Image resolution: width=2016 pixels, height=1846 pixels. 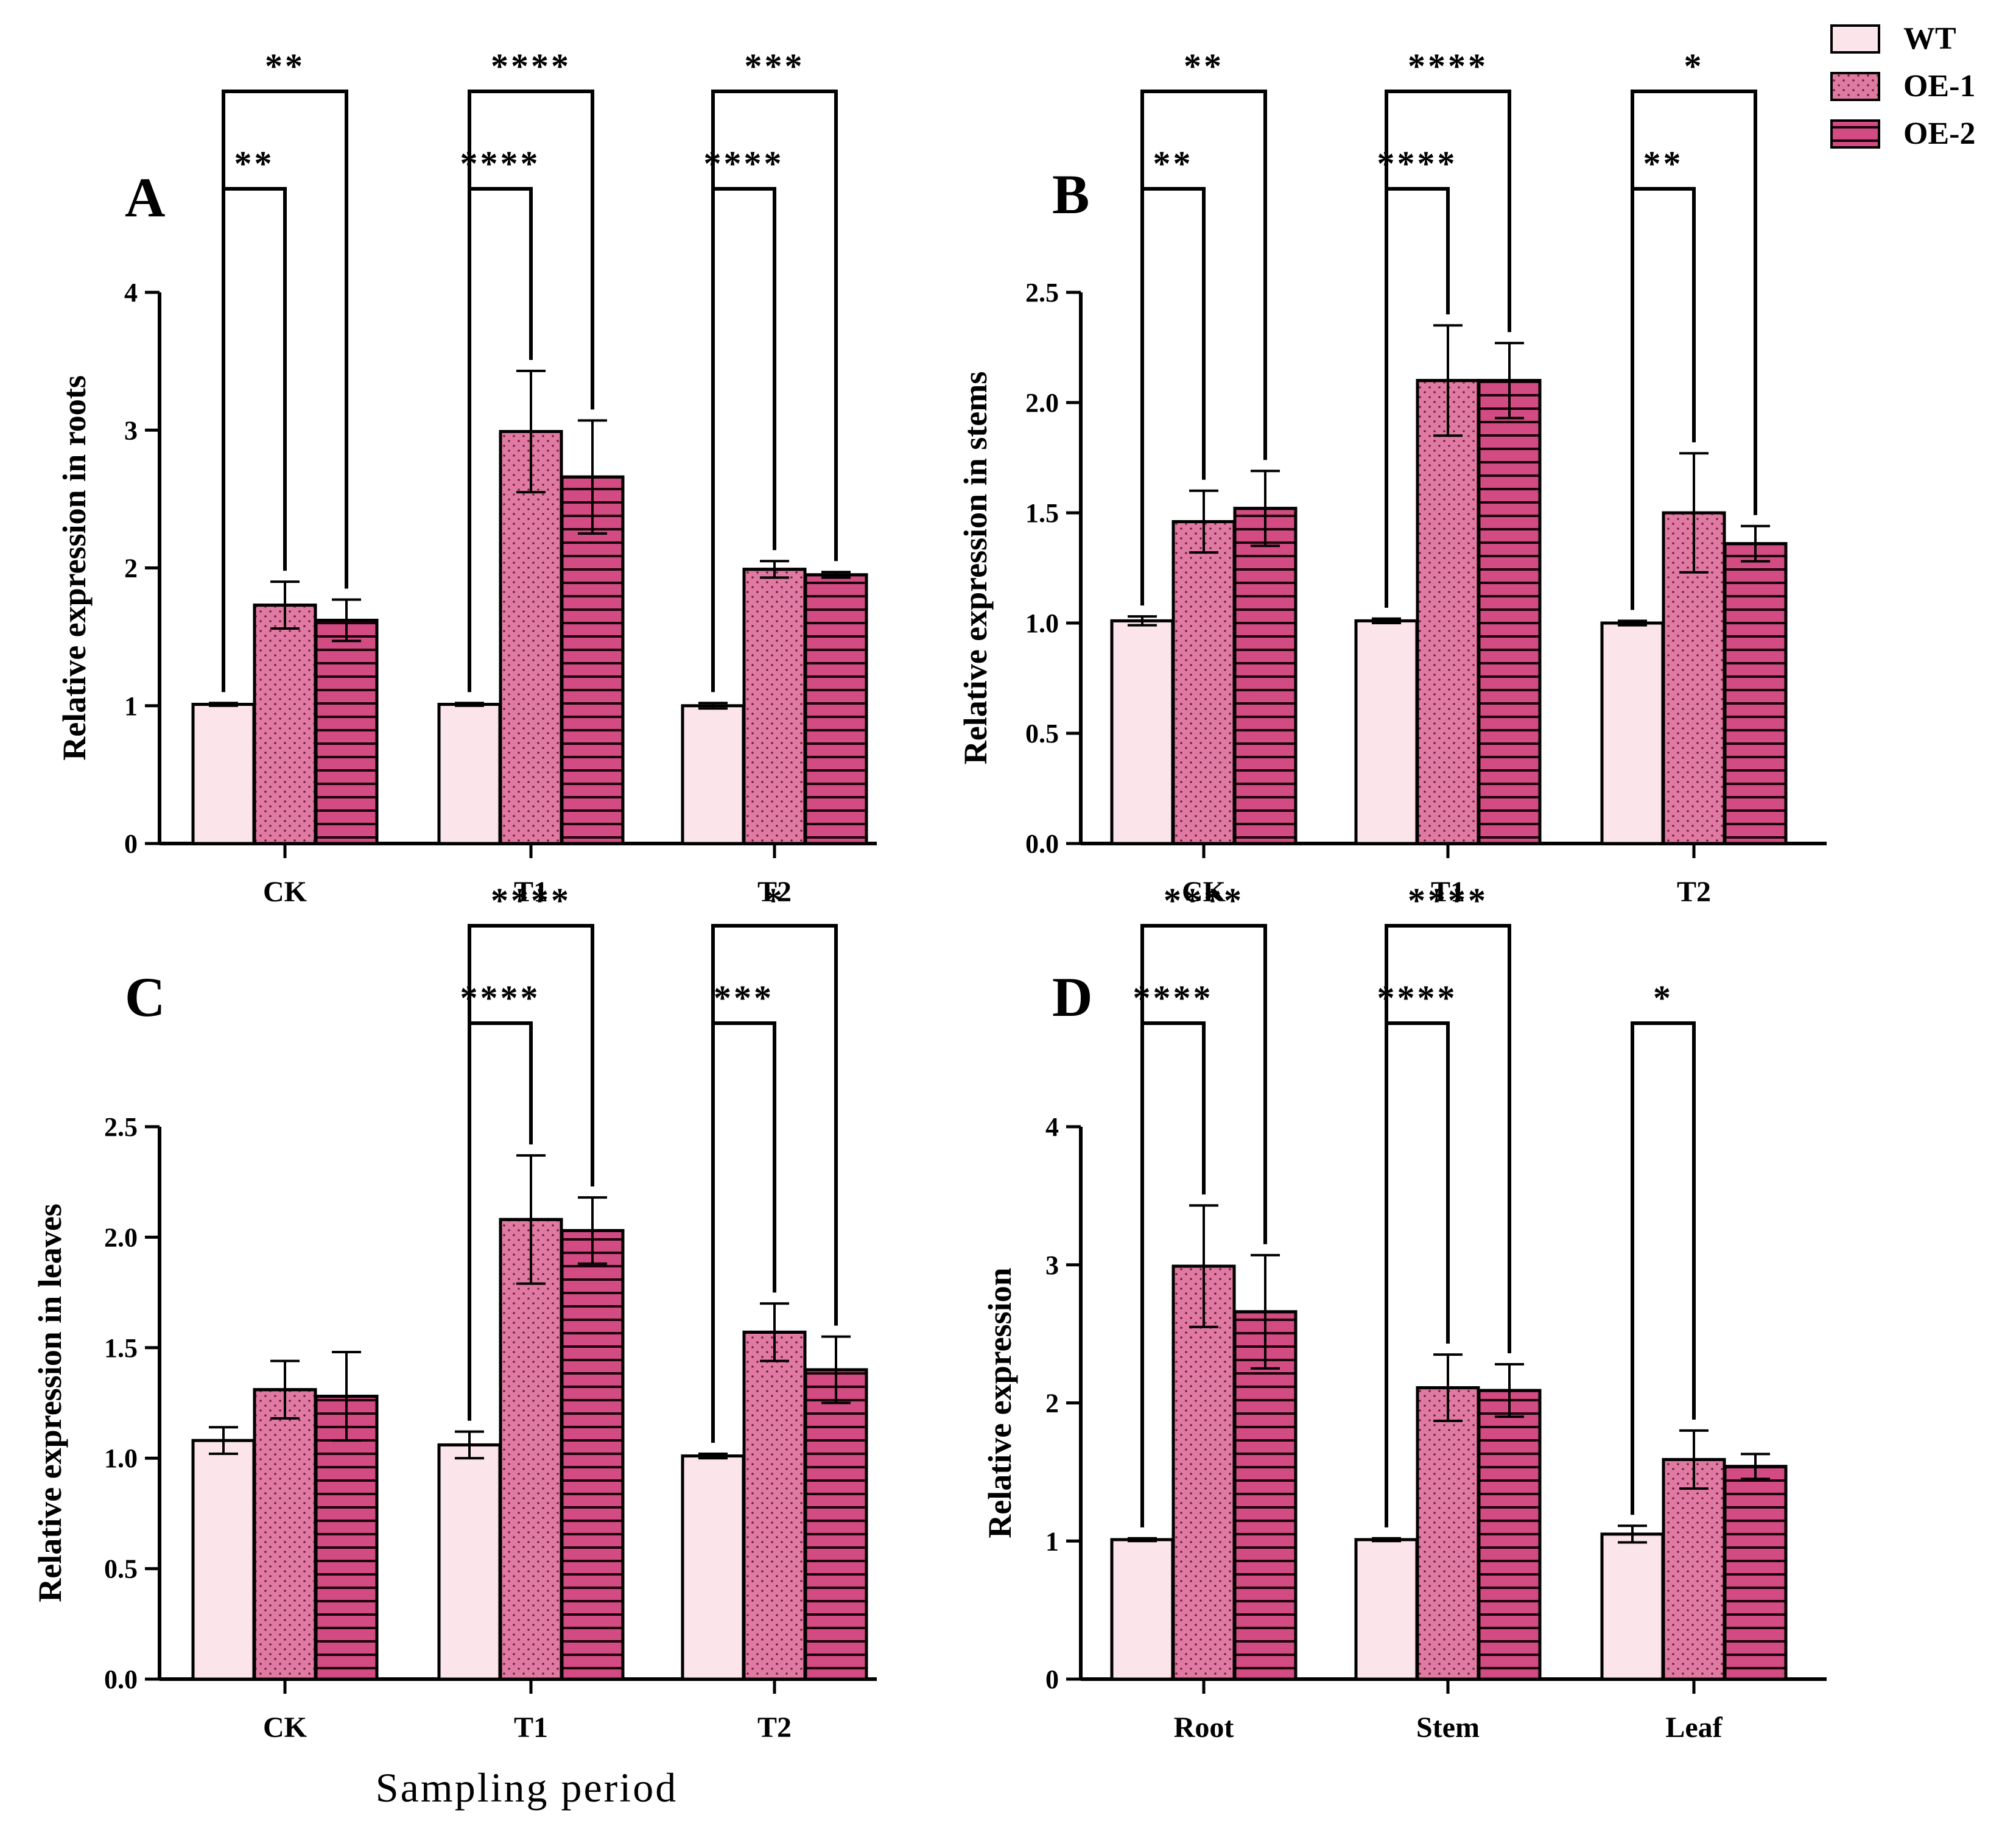 What do you see at coordinates (285, 369) in the screenshot?
I see `significance-bracket: **` at bounding box center [285, 369].